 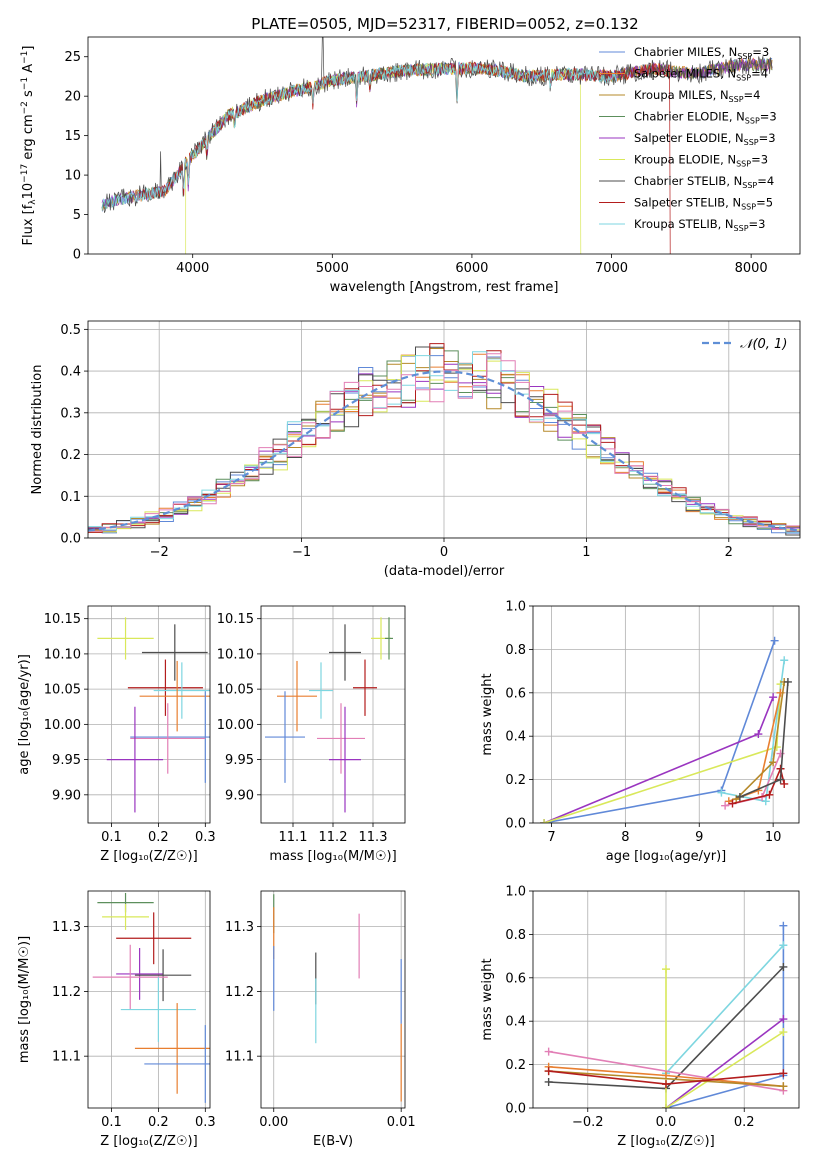 I want to click on legend-entry: Salpeter MILES, NSSP=4, so click(x=701, y=75).